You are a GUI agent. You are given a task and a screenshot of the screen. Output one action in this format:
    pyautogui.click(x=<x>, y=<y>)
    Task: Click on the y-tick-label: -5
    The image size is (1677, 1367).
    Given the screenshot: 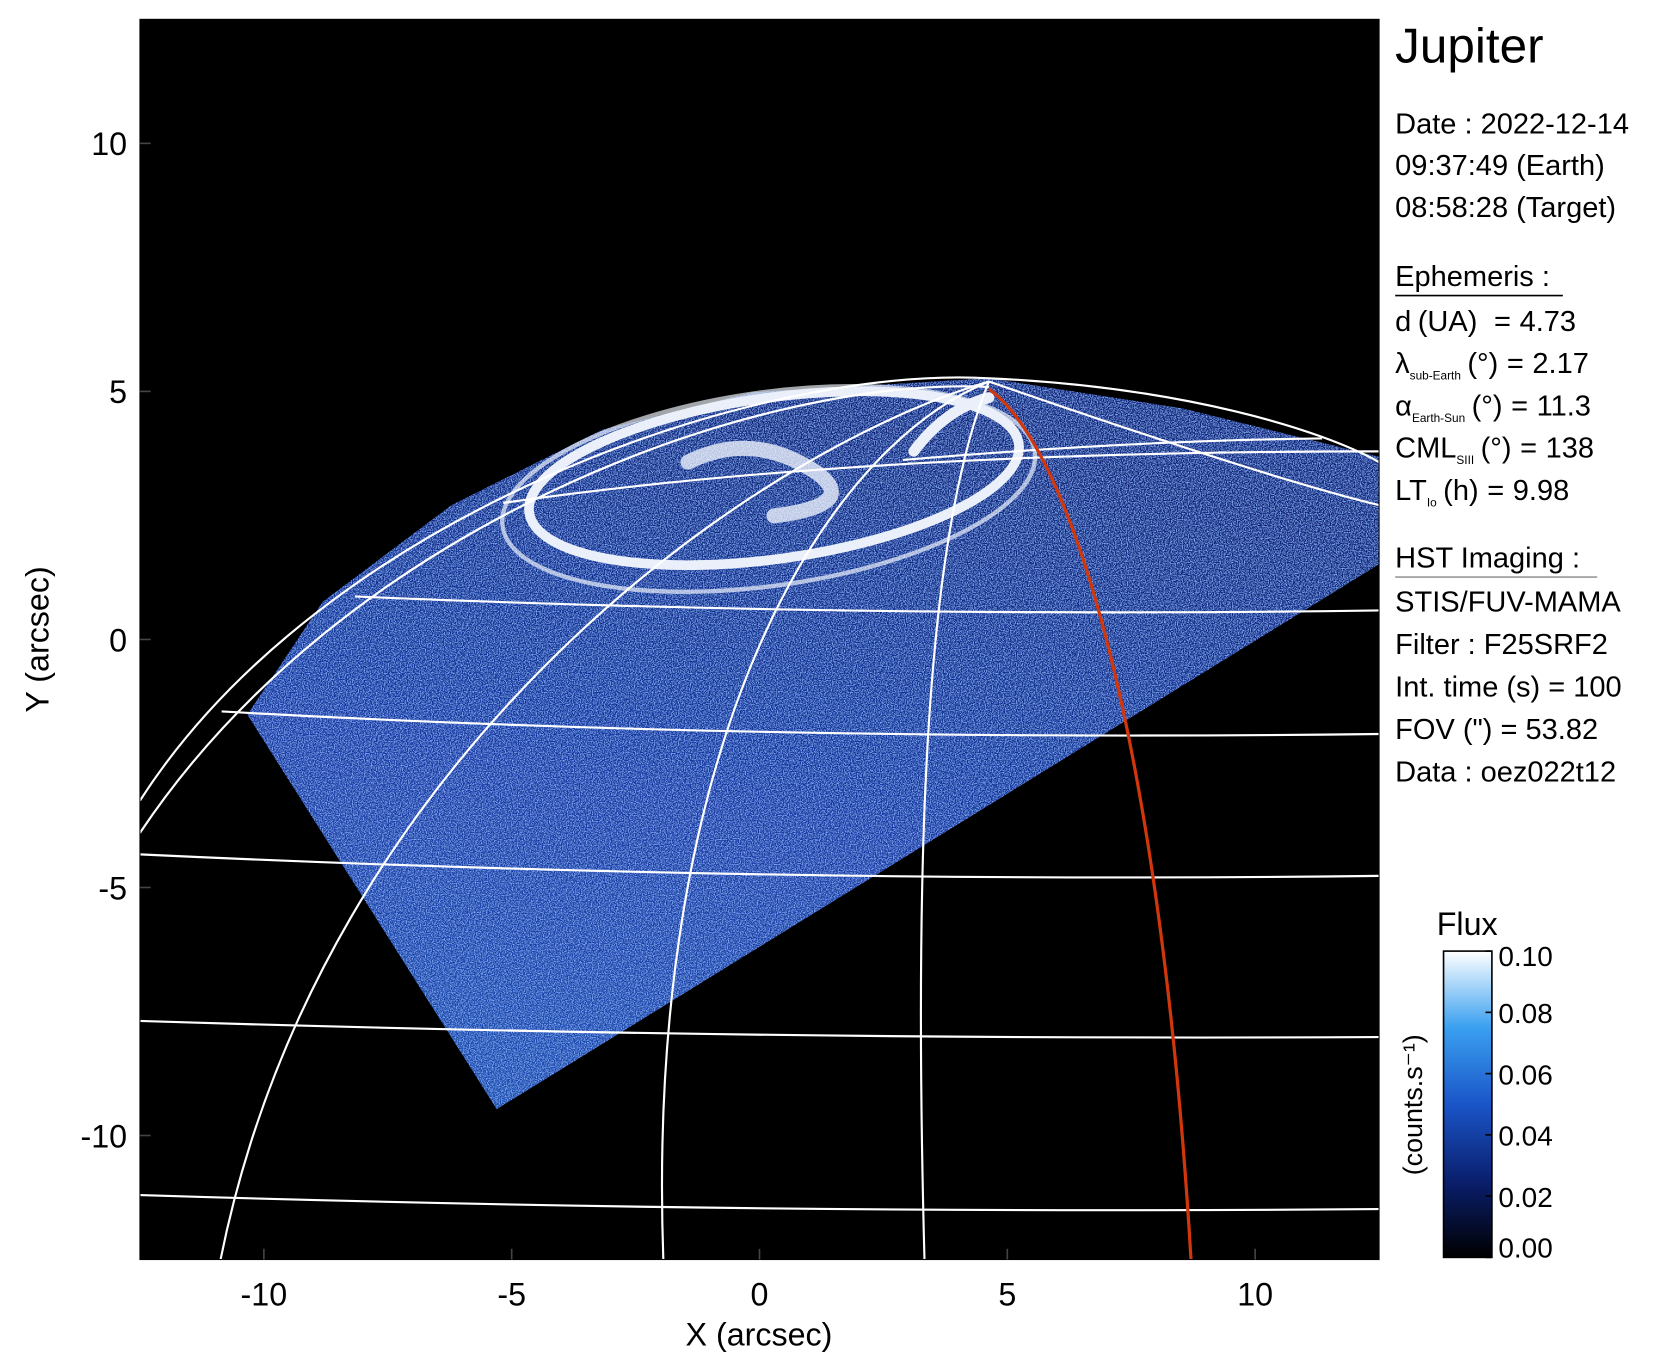 What is the action you would take?
    pyautogui.click(x=112, y=888)
    